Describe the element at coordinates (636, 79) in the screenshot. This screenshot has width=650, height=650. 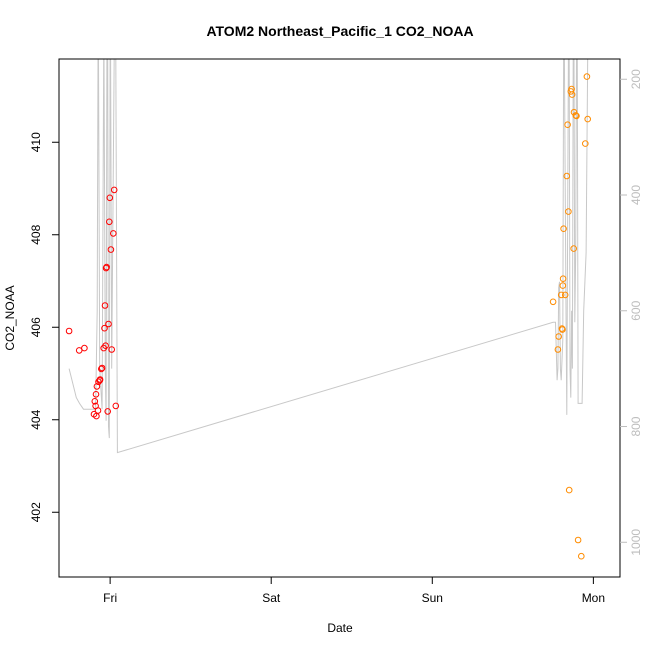
I see `right-tick-label: 200` at that location.